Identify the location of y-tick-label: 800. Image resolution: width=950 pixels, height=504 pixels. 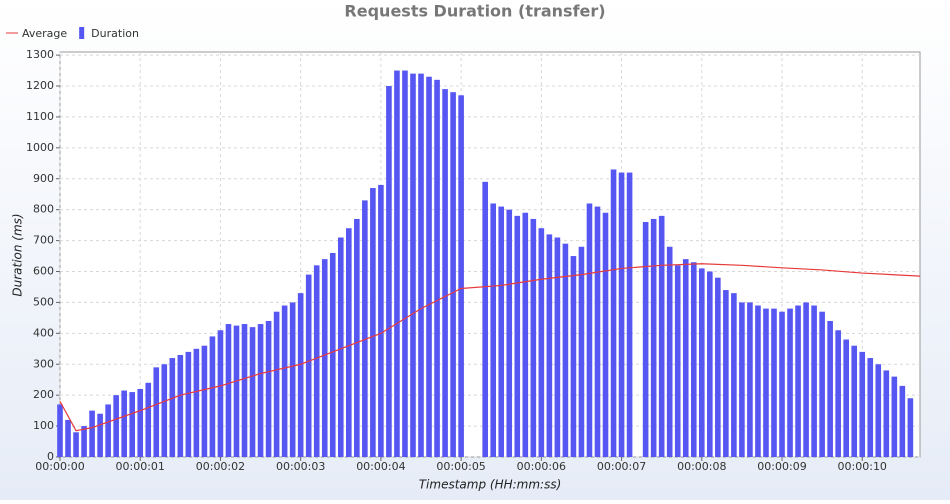
(43, 209).